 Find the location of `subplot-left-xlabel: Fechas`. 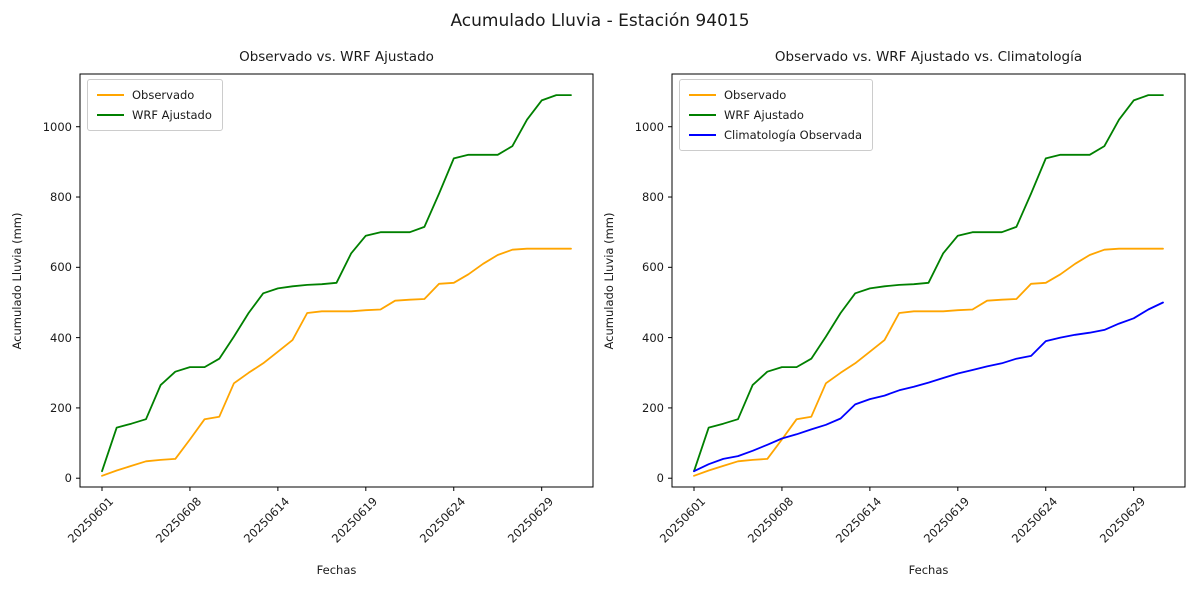

subplot-left-xlabel: Fechas is located at coordinates (336, 570).